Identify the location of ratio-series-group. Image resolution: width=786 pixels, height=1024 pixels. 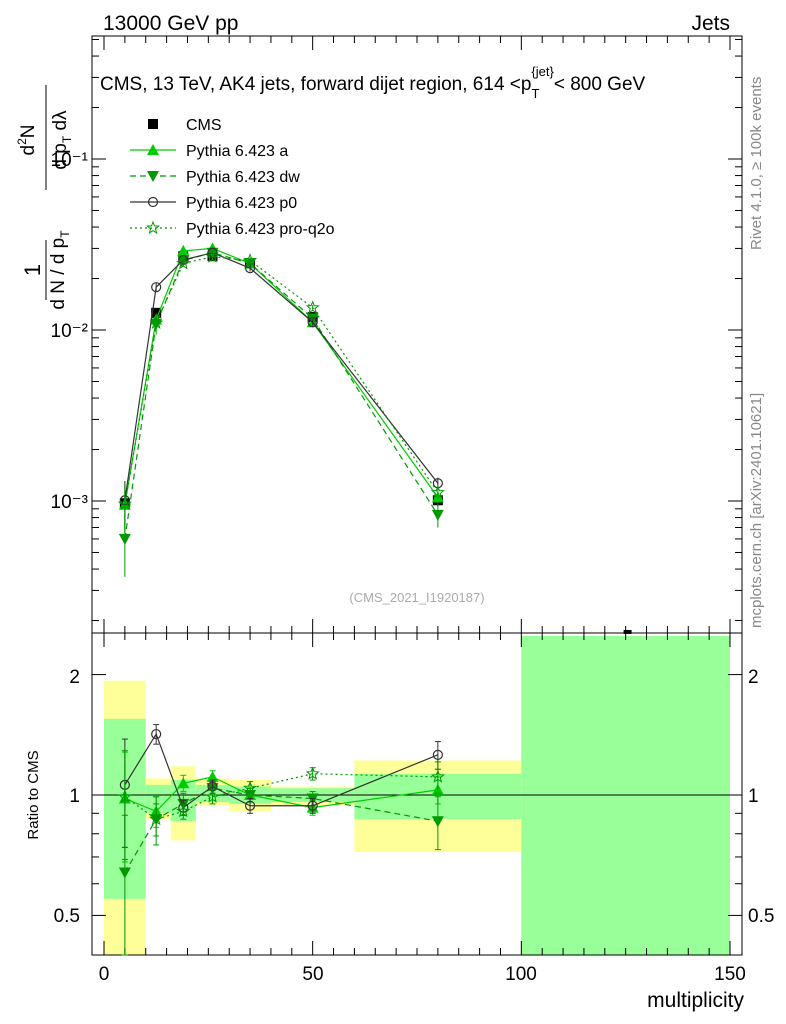
(281, 840).